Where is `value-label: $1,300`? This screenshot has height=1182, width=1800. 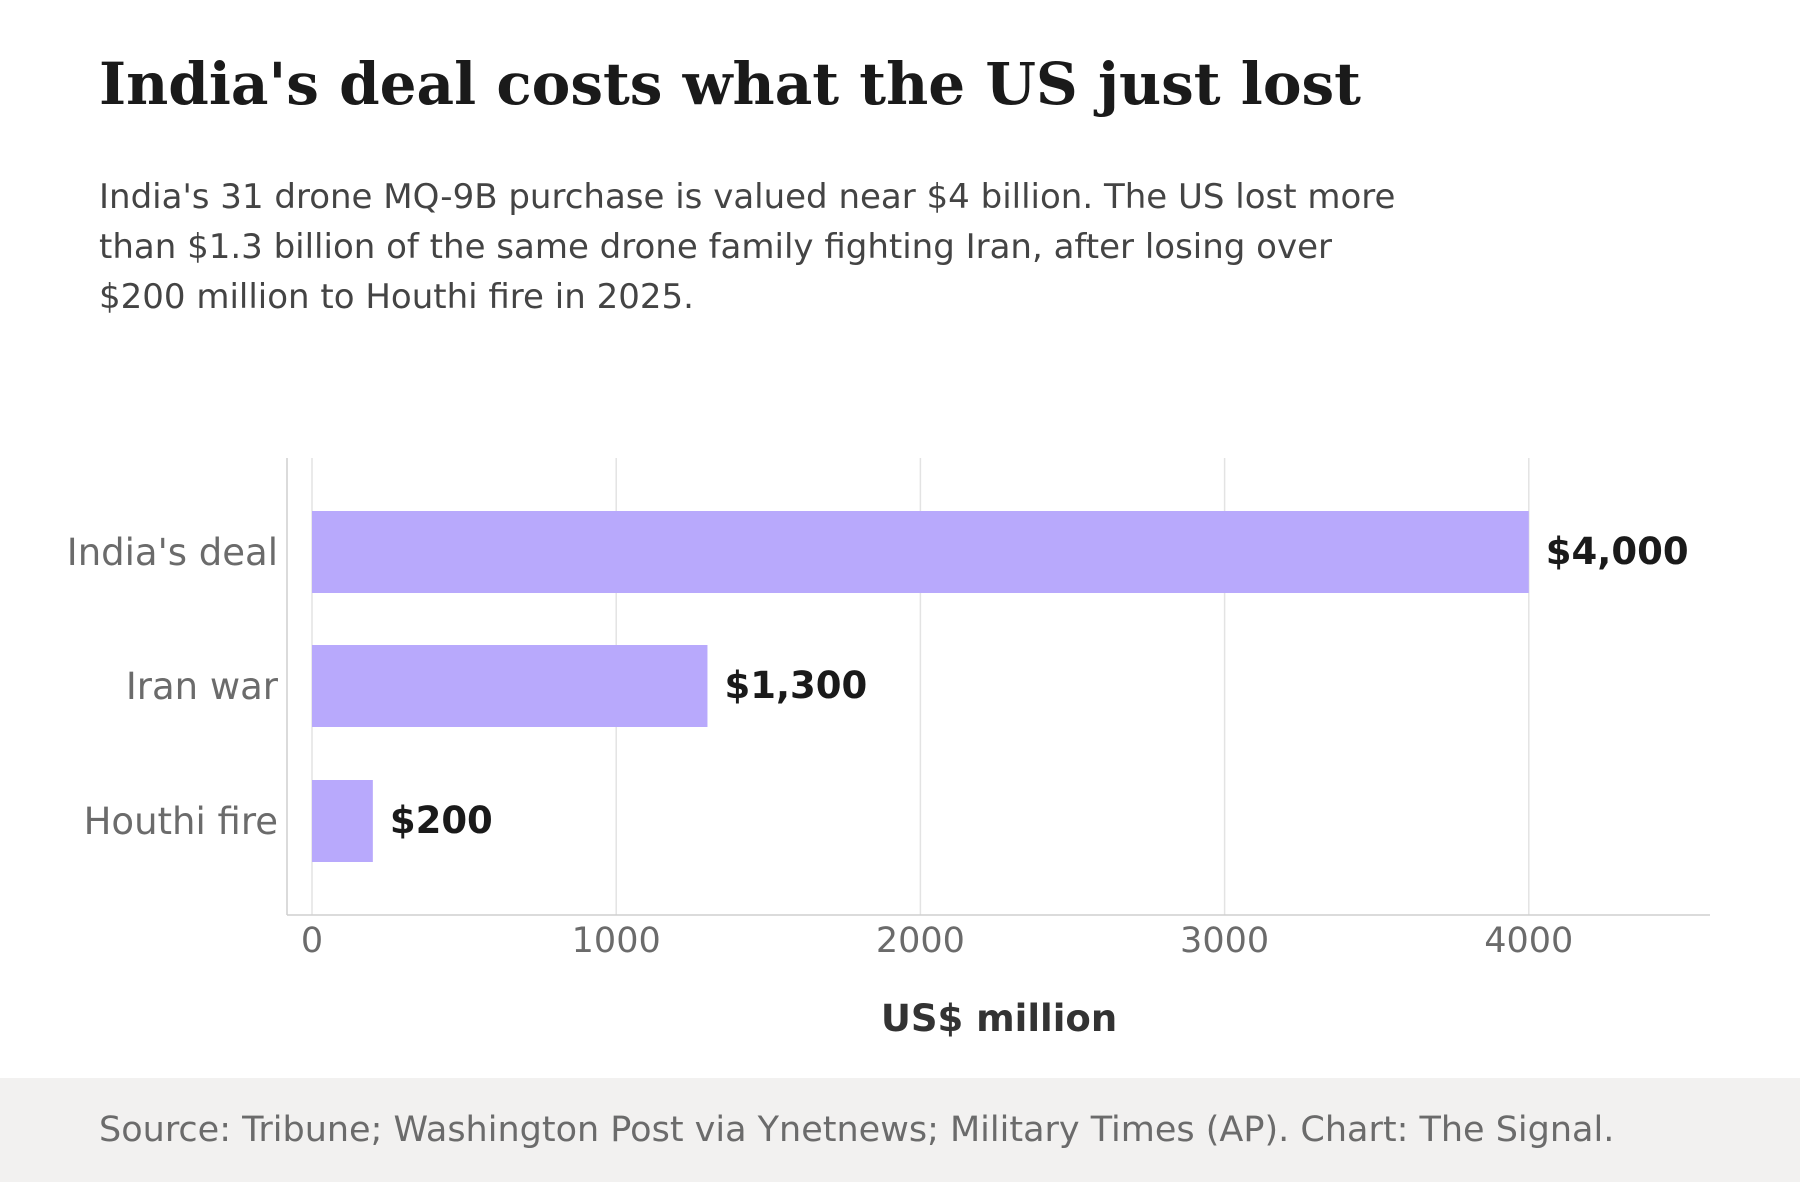 value-label: $1,300 is located at coordinates (795, 685).